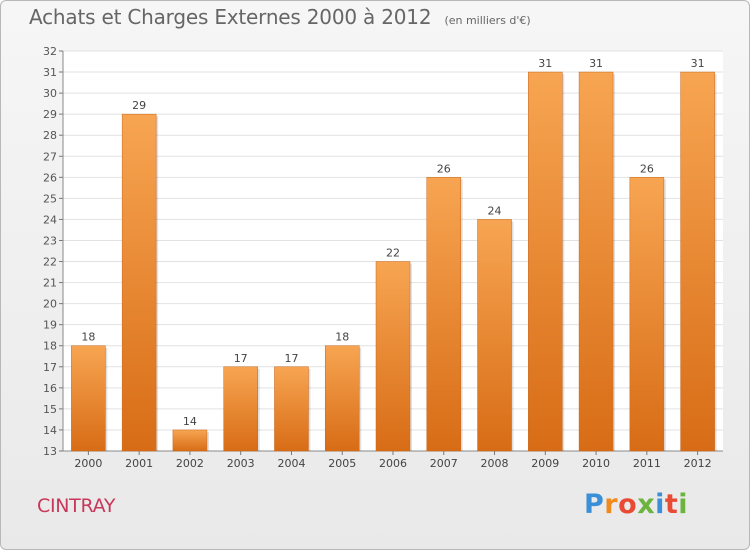  What do you see at coordinates (50, 135) in the screenshot?
I see `y-tick-label: 28` at bounding box center [50, 135].